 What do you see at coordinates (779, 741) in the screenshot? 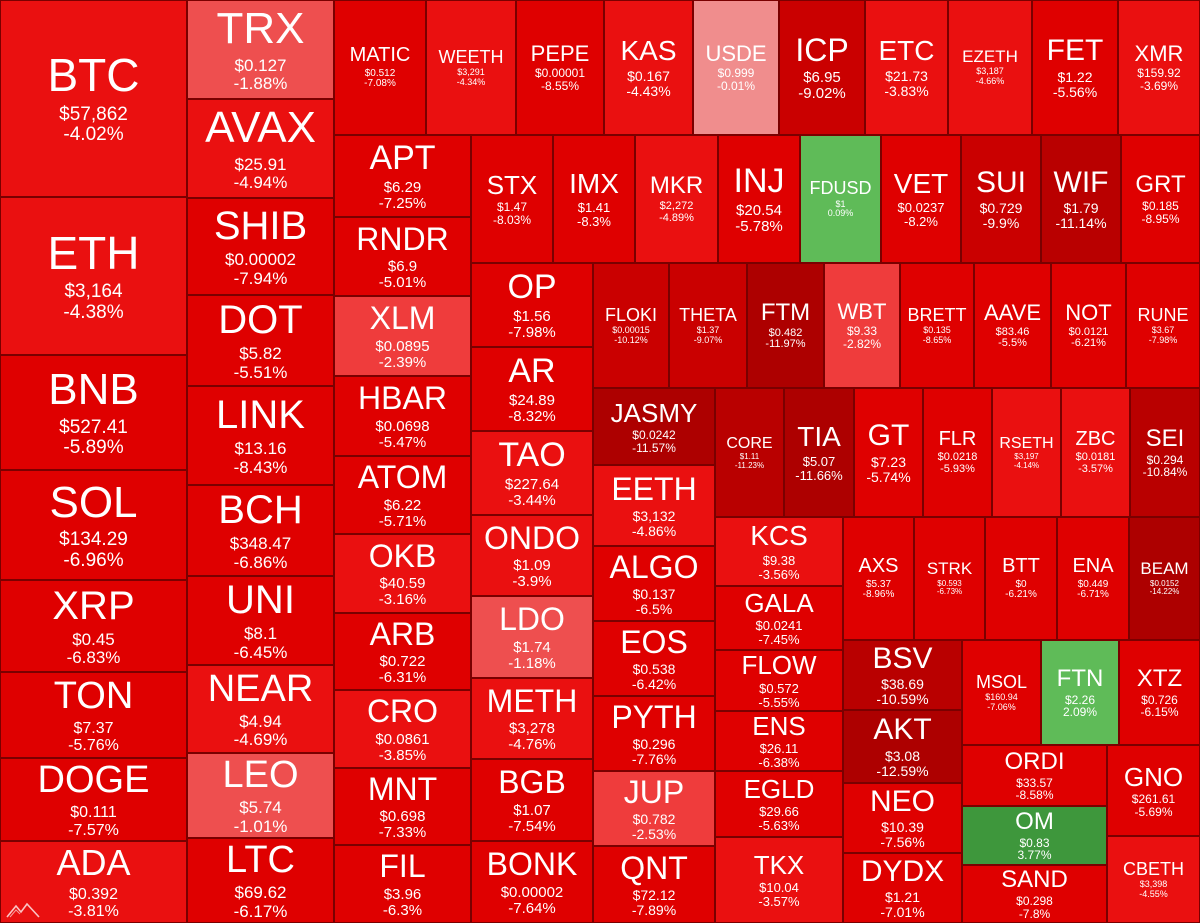
I see `tile-ens: ENS $26.11 -6.38%` at bounding box center [779, 741].